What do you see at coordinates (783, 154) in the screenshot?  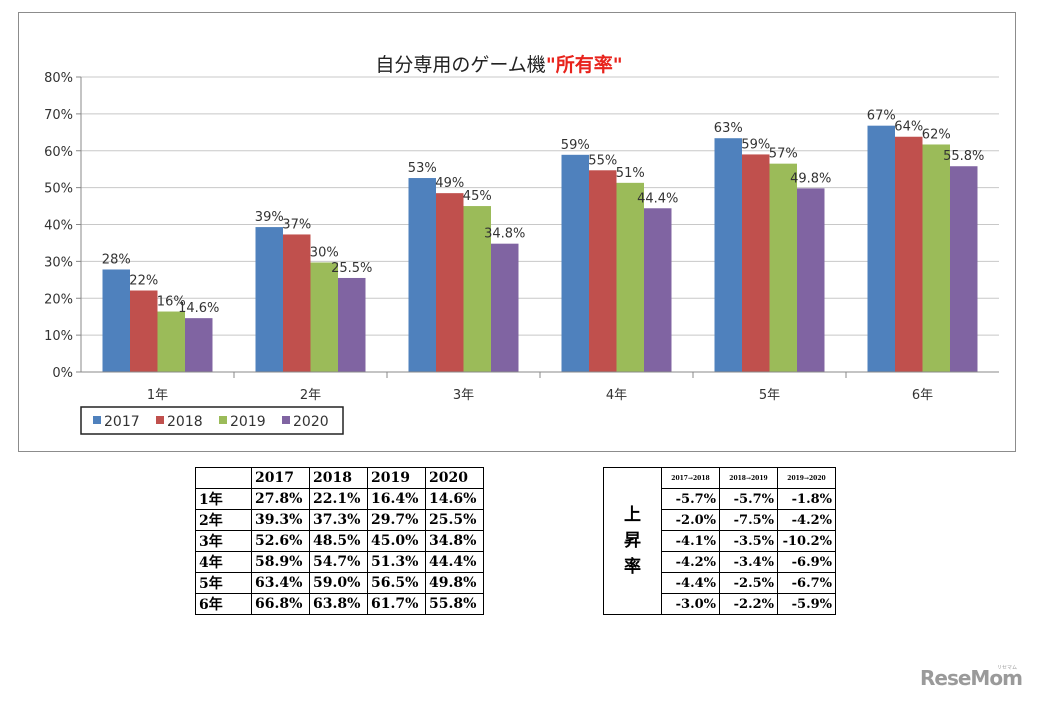 I see `bar-data-label: 57%` at bounding box center [783, 154].